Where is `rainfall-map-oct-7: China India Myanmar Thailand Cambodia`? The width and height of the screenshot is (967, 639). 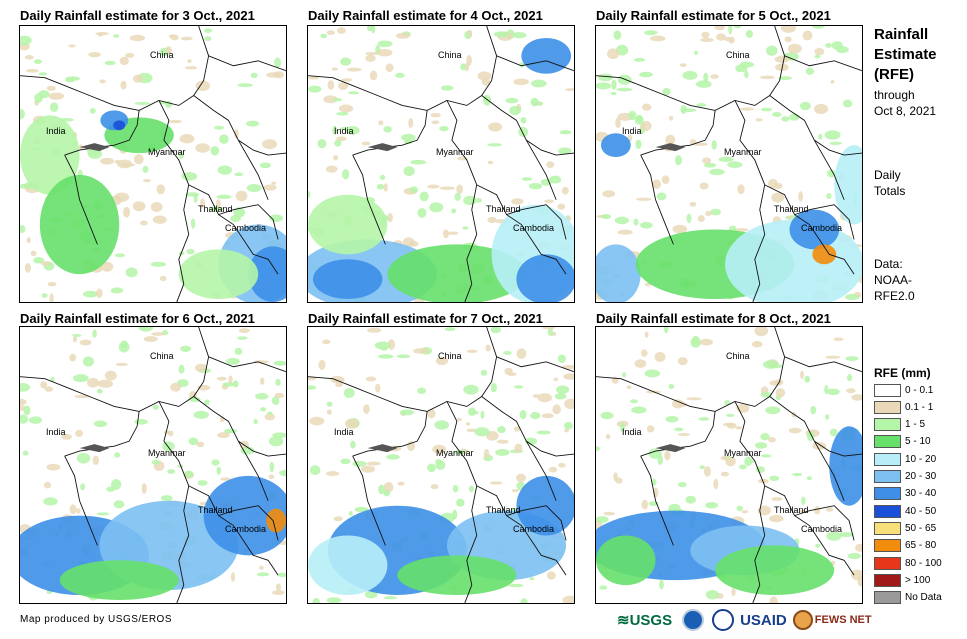 rainfall-map-oct-7: China India Myanmar Thailand Cambodia is located at coordinates (441, 465).